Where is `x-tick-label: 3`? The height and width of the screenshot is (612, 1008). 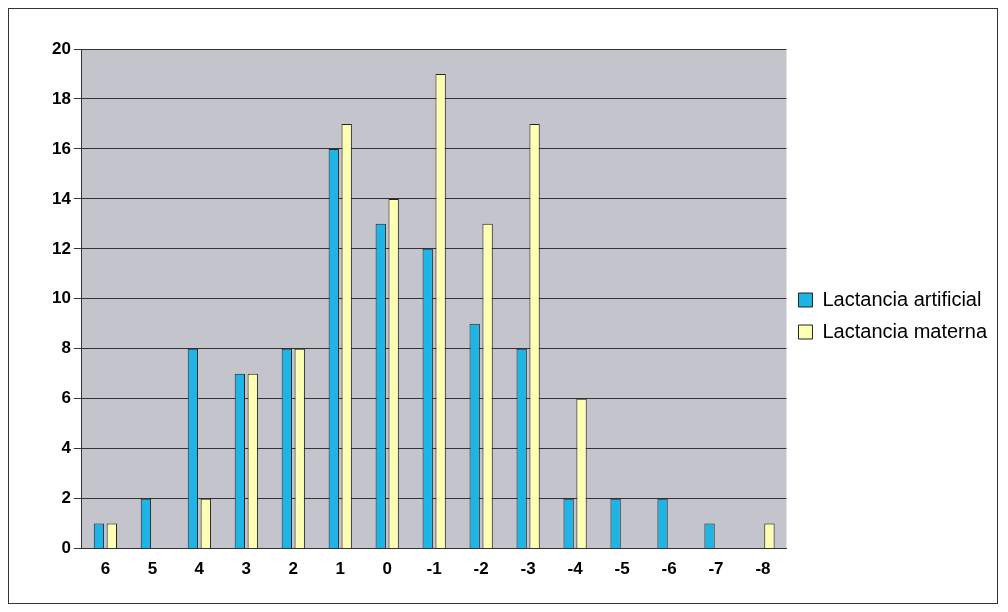 x-tick-label: 3 is located at coordinates (246, 569).